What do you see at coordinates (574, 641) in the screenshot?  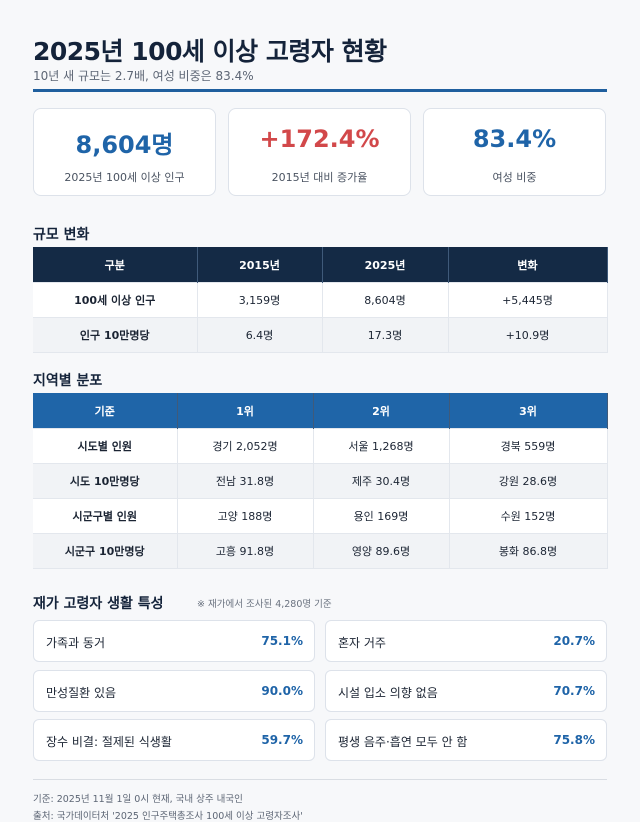 I see `item-value: 20.7%` at bounding box center [574, 641].